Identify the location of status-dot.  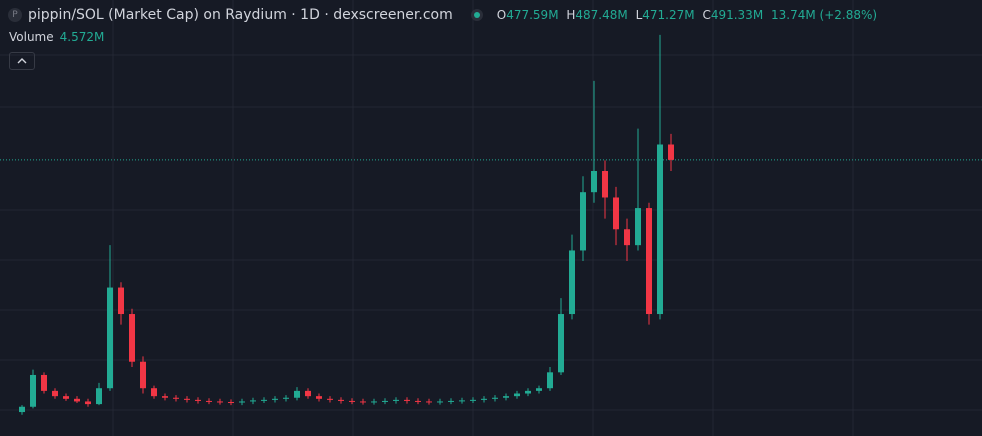
(476, 15).